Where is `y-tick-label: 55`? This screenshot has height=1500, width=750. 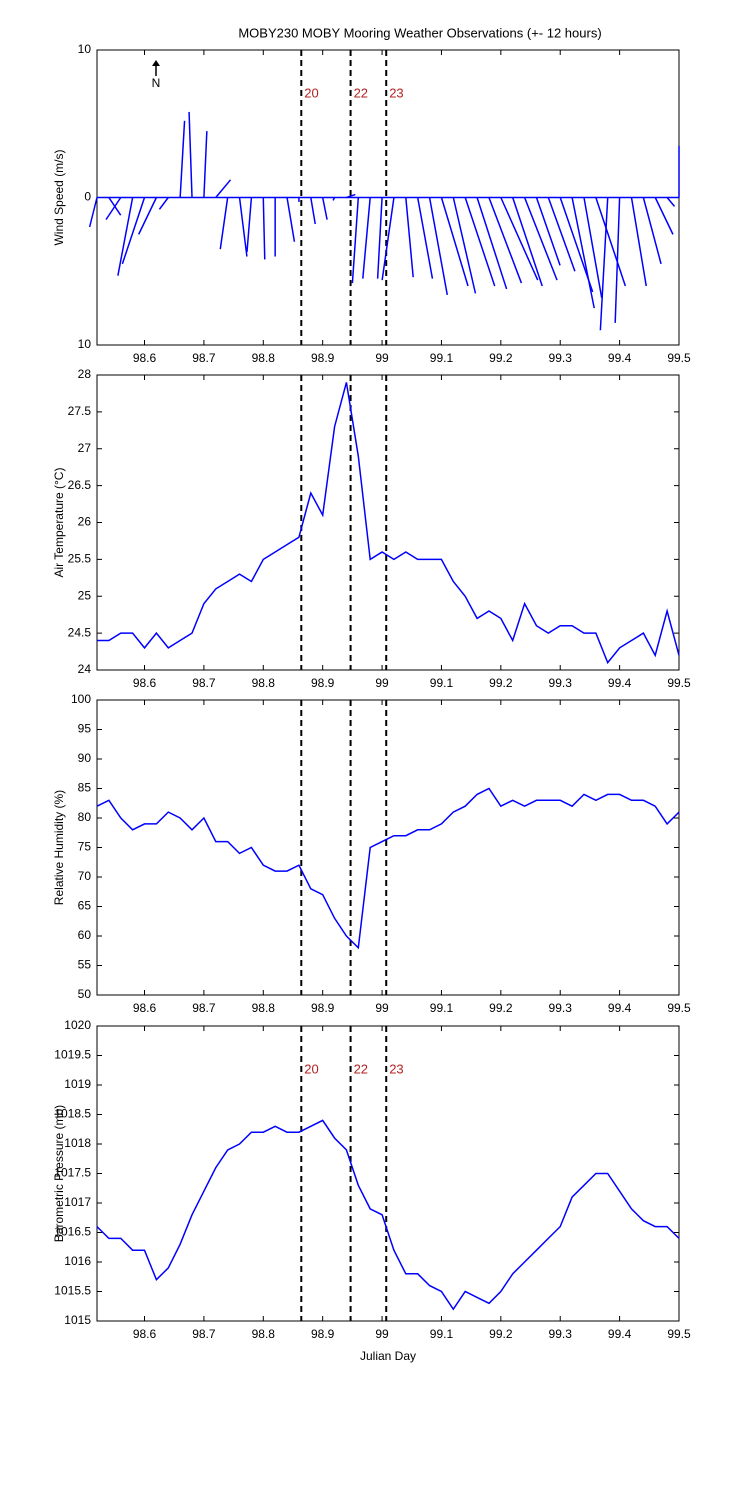 y-tick-label: 55 is located at coordinates (85, 965).